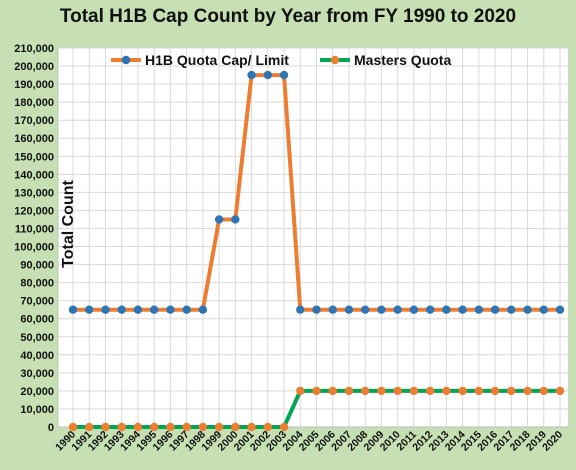 This screenshot has height=470, width=576. What do you see at coordinates (51, 428) in the screenshot?
I see `y-tick-label: 0` at bounding box center [51, 428].